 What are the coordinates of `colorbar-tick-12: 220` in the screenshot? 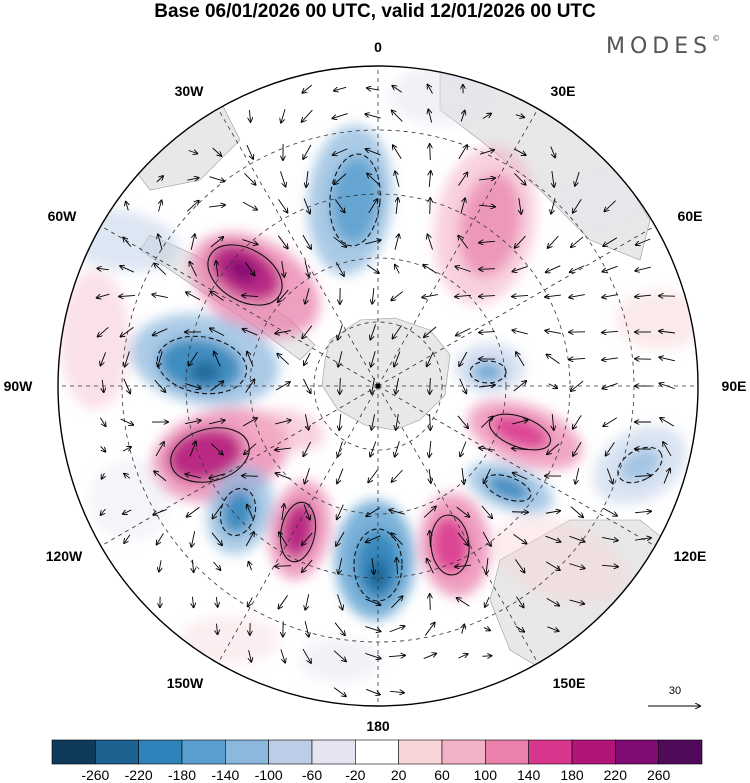 It's located at (616, 775).